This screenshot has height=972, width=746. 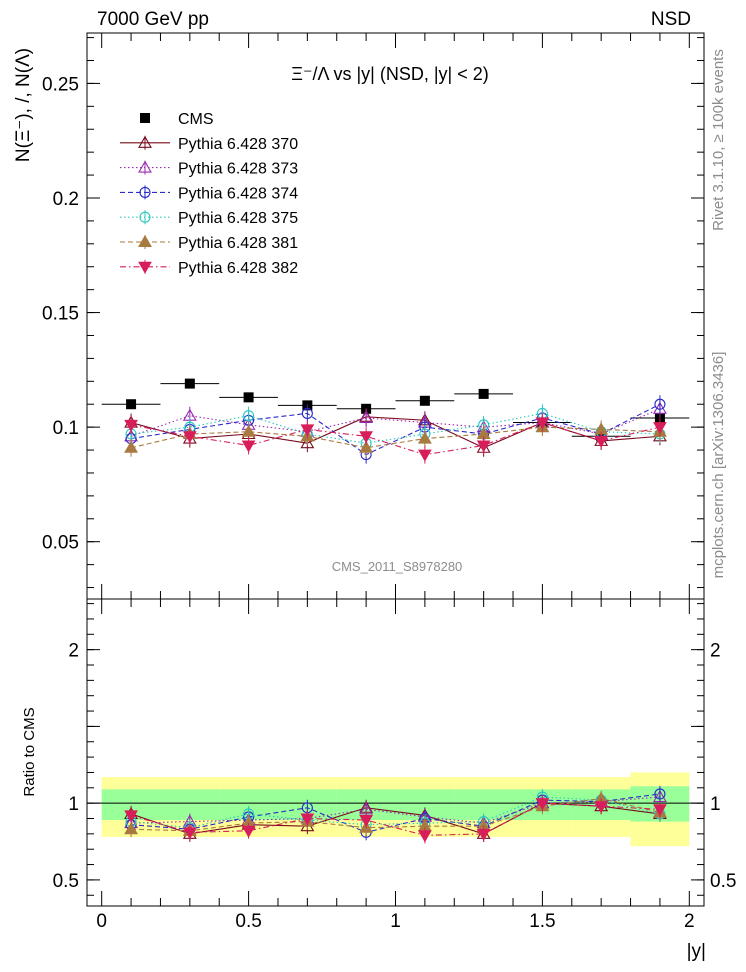 What do you see at coordinates (60, 84) in the screenshot?
I see `y-tick-label: 0.25` at bounding box center [60, 84].